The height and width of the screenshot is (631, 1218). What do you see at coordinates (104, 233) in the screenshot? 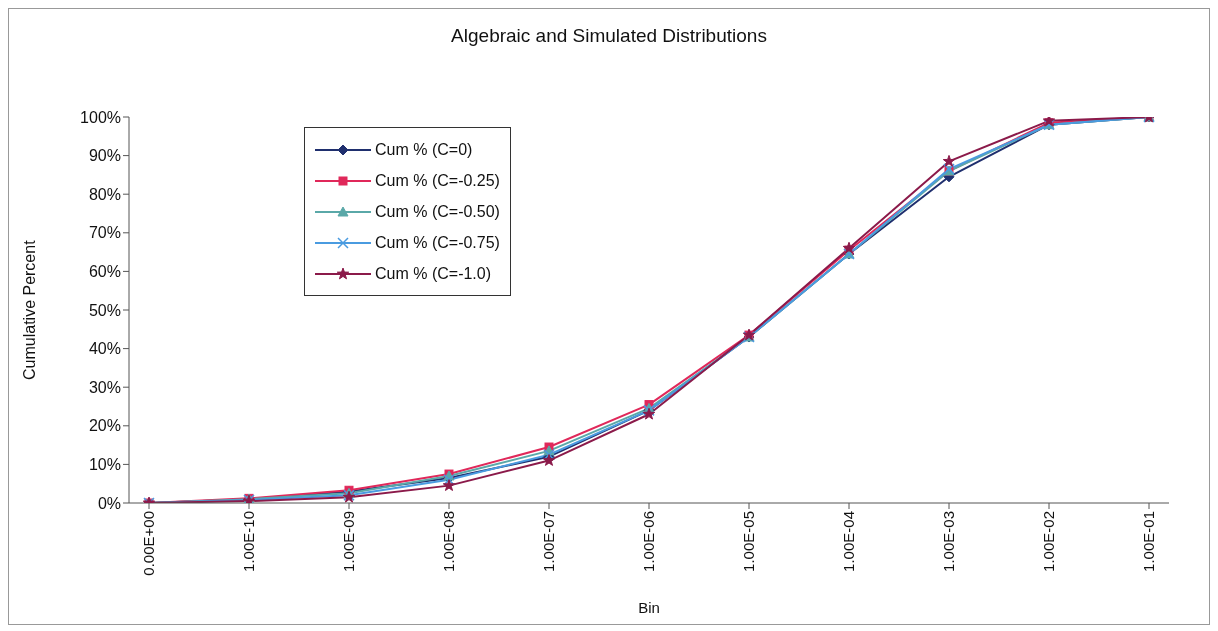
I see `y-tick-label: 70%` at bounding box center [104, 233].